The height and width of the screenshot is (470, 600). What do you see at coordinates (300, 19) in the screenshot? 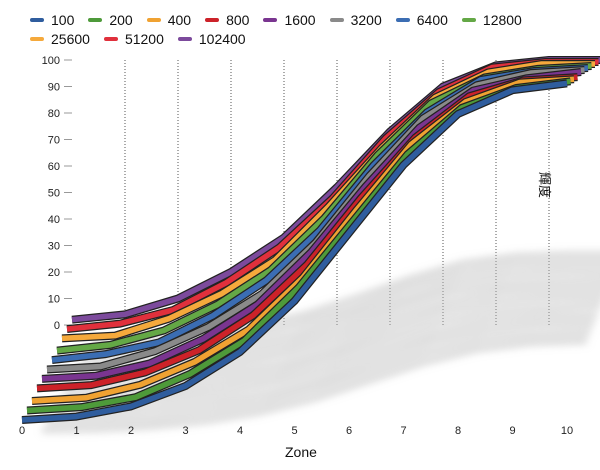
I see `legend-label: 1600` at bounding box center [300, 19].